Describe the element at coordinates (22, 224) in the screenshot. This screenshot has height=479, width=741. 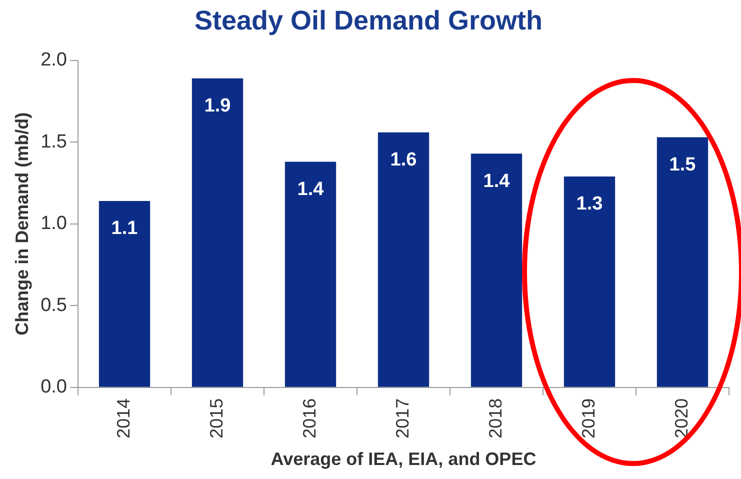
I see `y-axis-title: Change in Demand (mb/d)` at that location.